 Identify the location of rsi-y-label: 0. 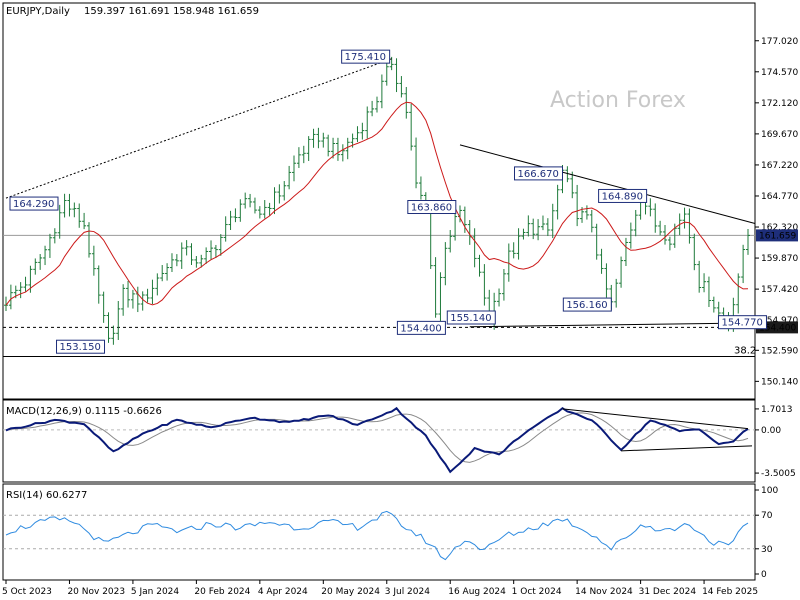
(764, 575).